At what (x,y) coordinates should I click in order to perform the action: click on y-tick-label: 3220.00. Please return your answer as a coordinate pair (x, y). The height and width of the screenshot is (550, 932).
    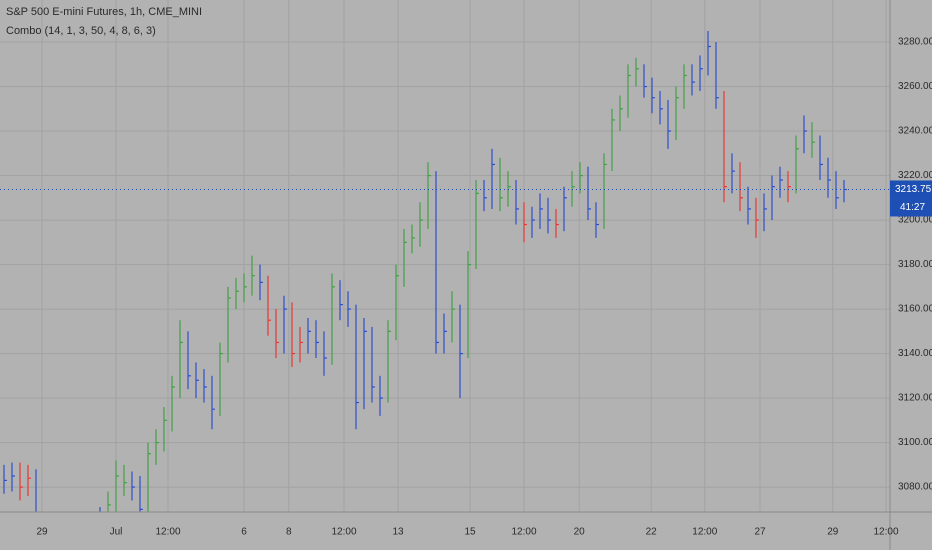
    Looking at the image, I should click on (915, 175).